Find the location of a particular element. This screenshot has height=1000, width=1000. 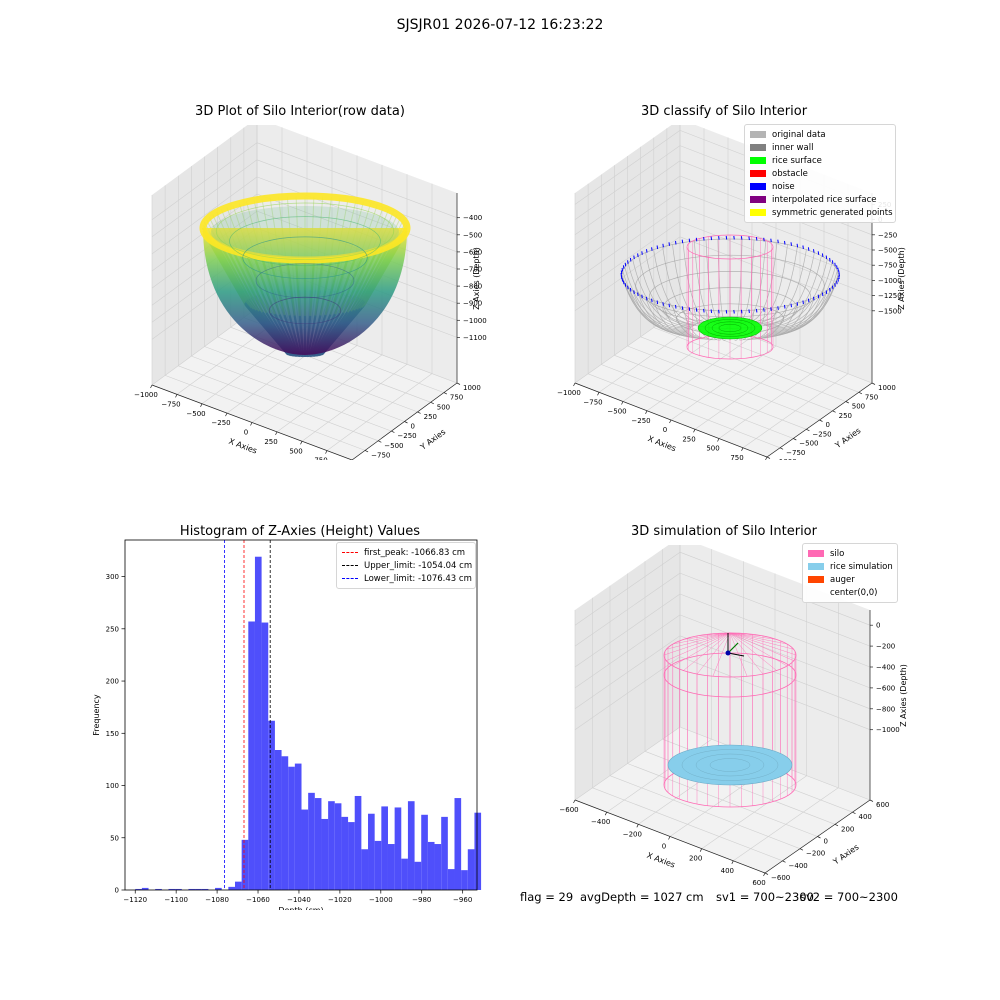

z-tick-label: −250 is located at coordinates (887, 235).